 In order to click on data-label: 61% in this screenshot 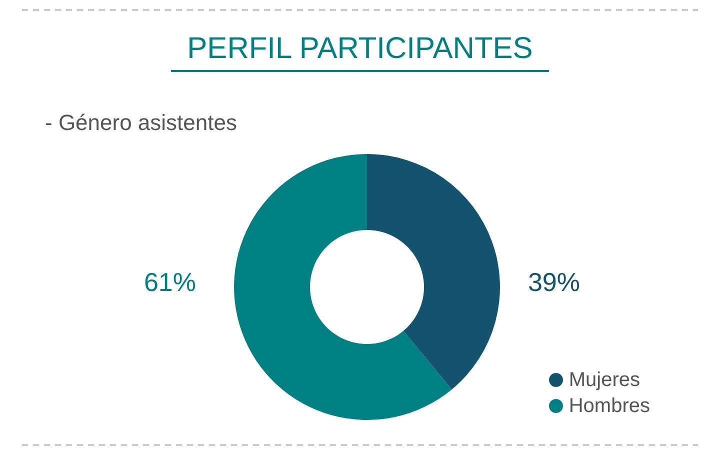, I will do `click(170, 282)`.